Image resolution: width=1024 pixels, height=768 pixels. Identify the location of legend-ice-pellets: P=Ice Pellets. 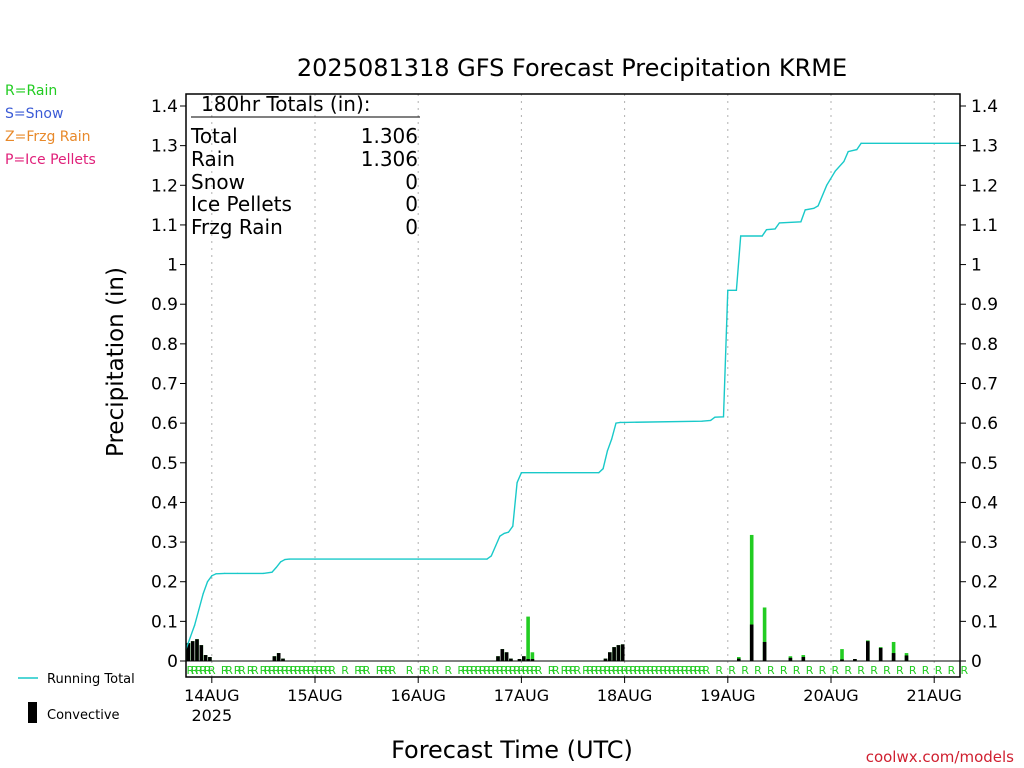
(50, 160).